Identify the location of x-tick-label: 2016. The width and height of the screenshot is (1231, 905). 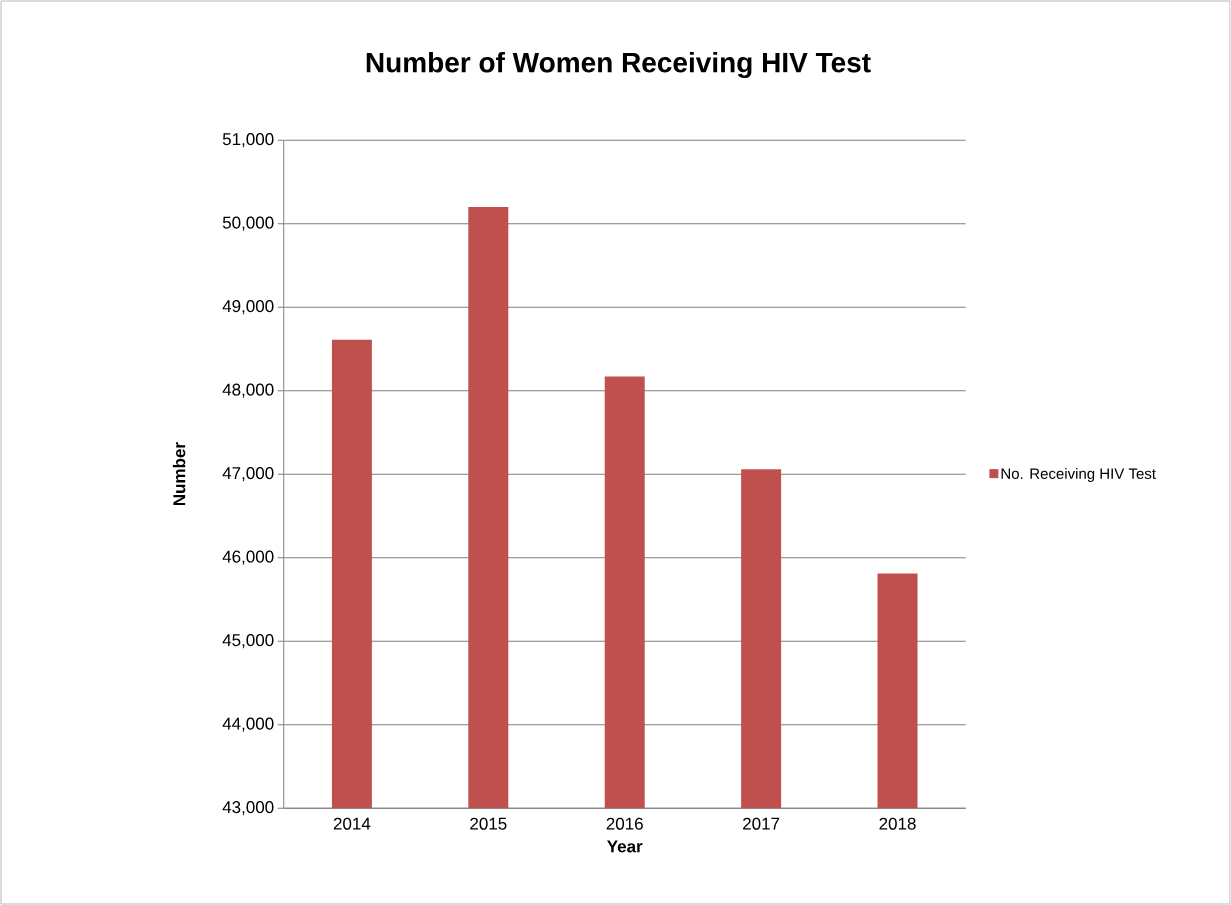
(624, 823).